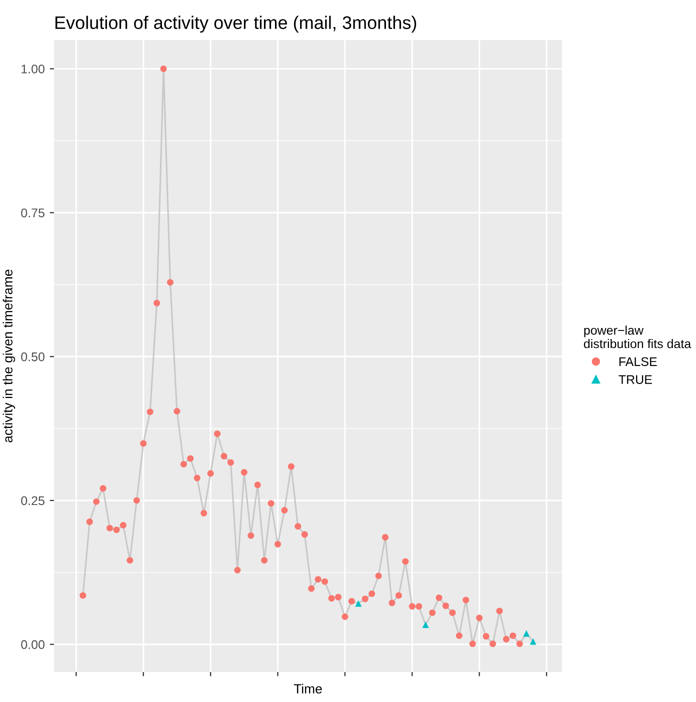  Describe the element at coordinates (308, 689) in the screenshot. I see `x-axis-title: Time` at that location.